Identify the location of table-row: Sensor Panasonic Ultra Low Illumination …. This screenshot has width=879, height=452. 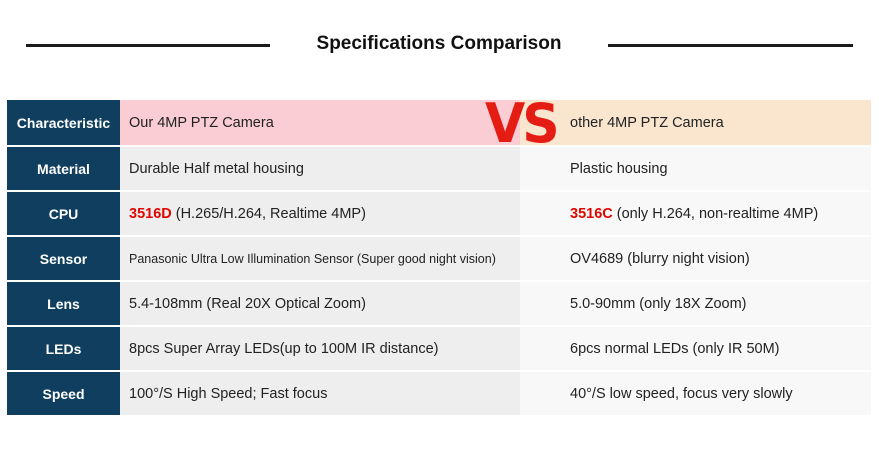
(439, 259).